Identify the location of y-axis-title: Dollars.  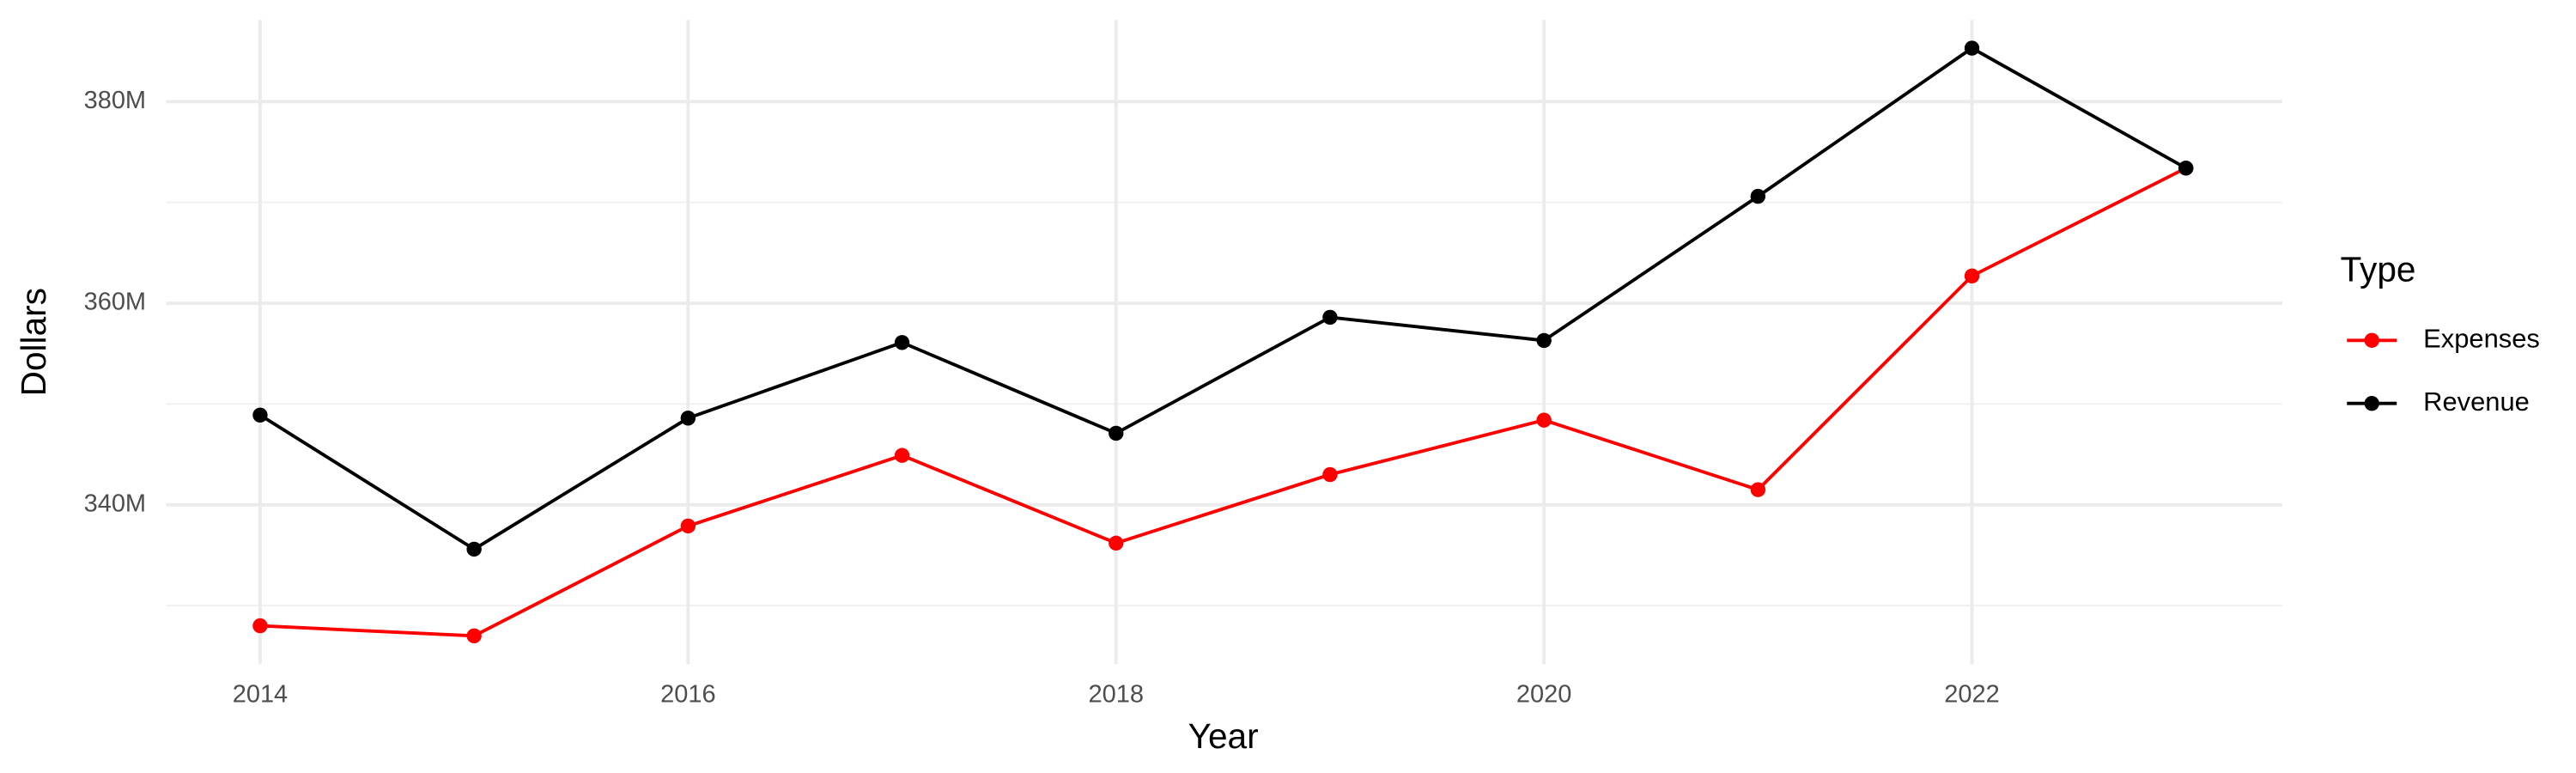
(33, 342).